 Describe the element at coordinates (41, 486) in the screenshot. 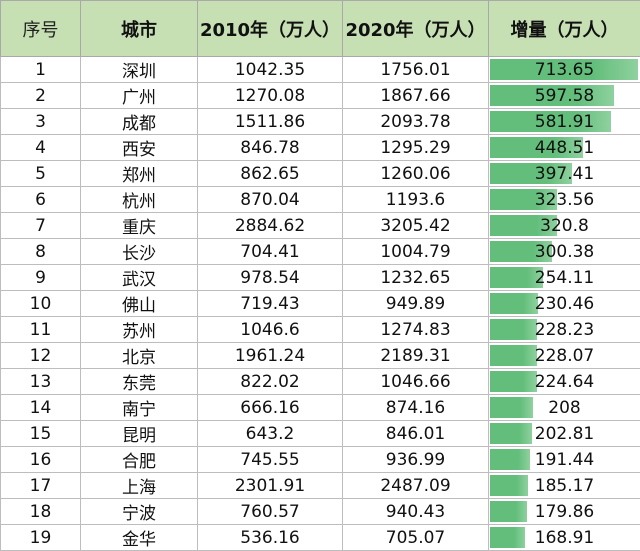

I see `cell-index: 17` at that location.